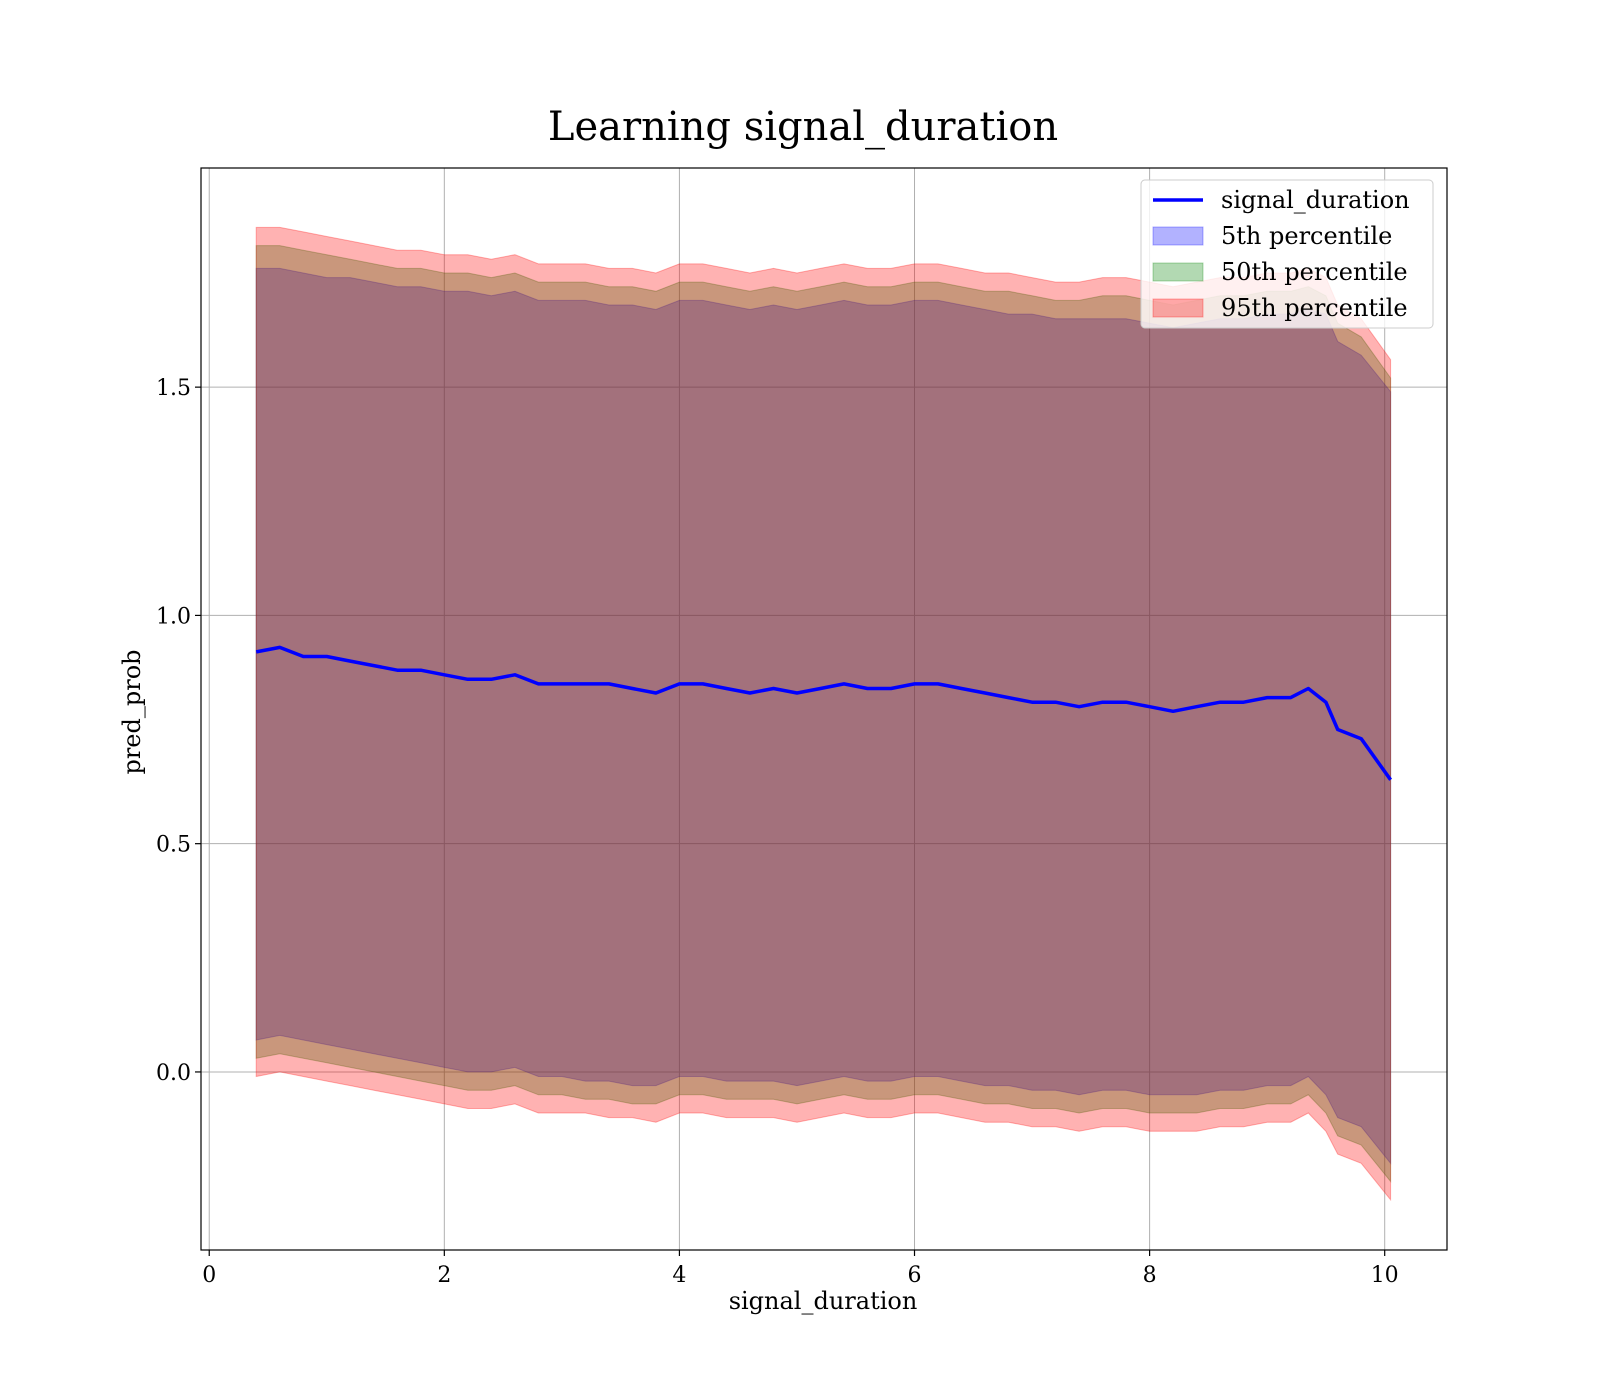  Describe the element at coordinates (173, 845) in the screenshot. I see `y-tick-label: 0.5` at that location.